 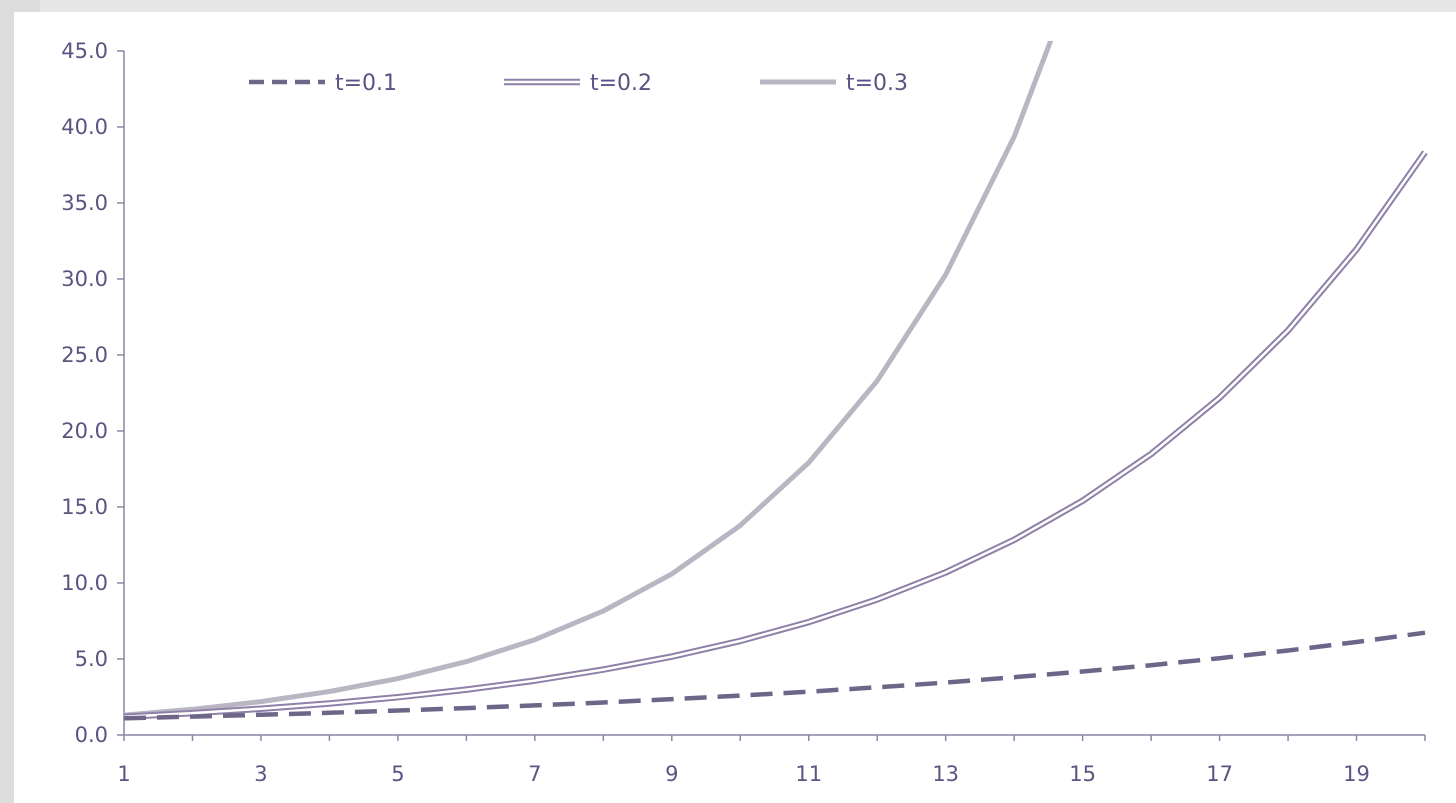 I want to click on legend-label: t=0.2, so click(x=621, y=83).